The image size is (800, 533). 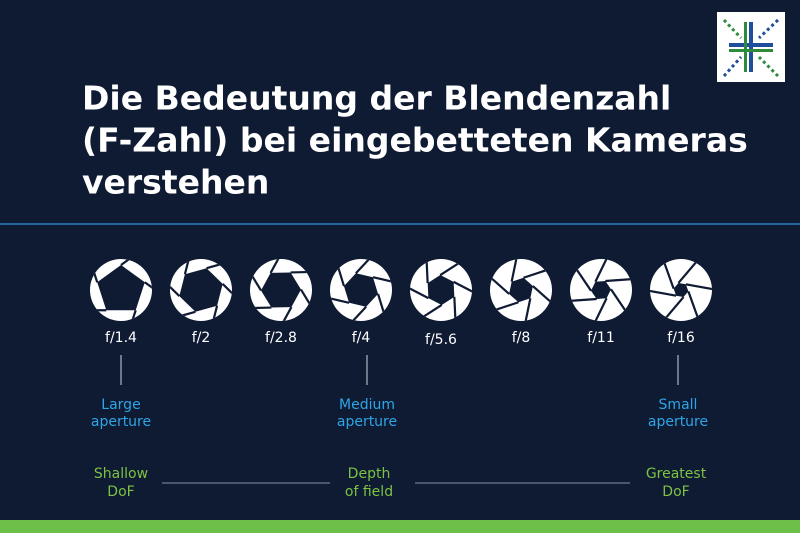 What do you see at coordinates (751, 47) in the screenshot?
I see `logo` at bounding box center [751, 47].